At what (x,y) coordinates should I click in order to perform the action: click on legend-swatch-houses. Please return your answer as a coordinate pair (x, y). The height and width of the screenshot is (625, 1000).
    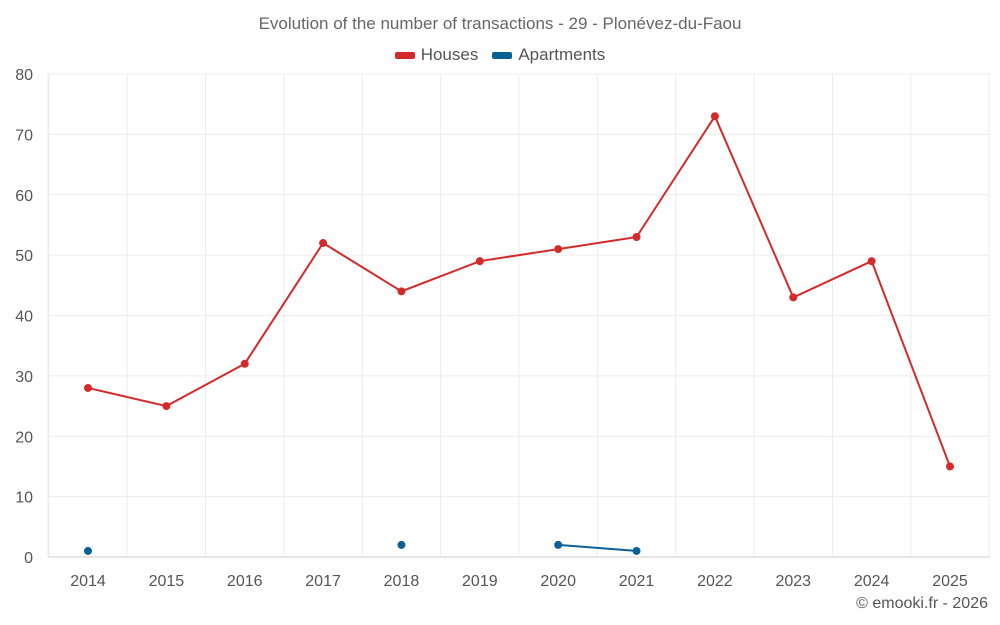
    Looking at the image, I should click on (404, 55).